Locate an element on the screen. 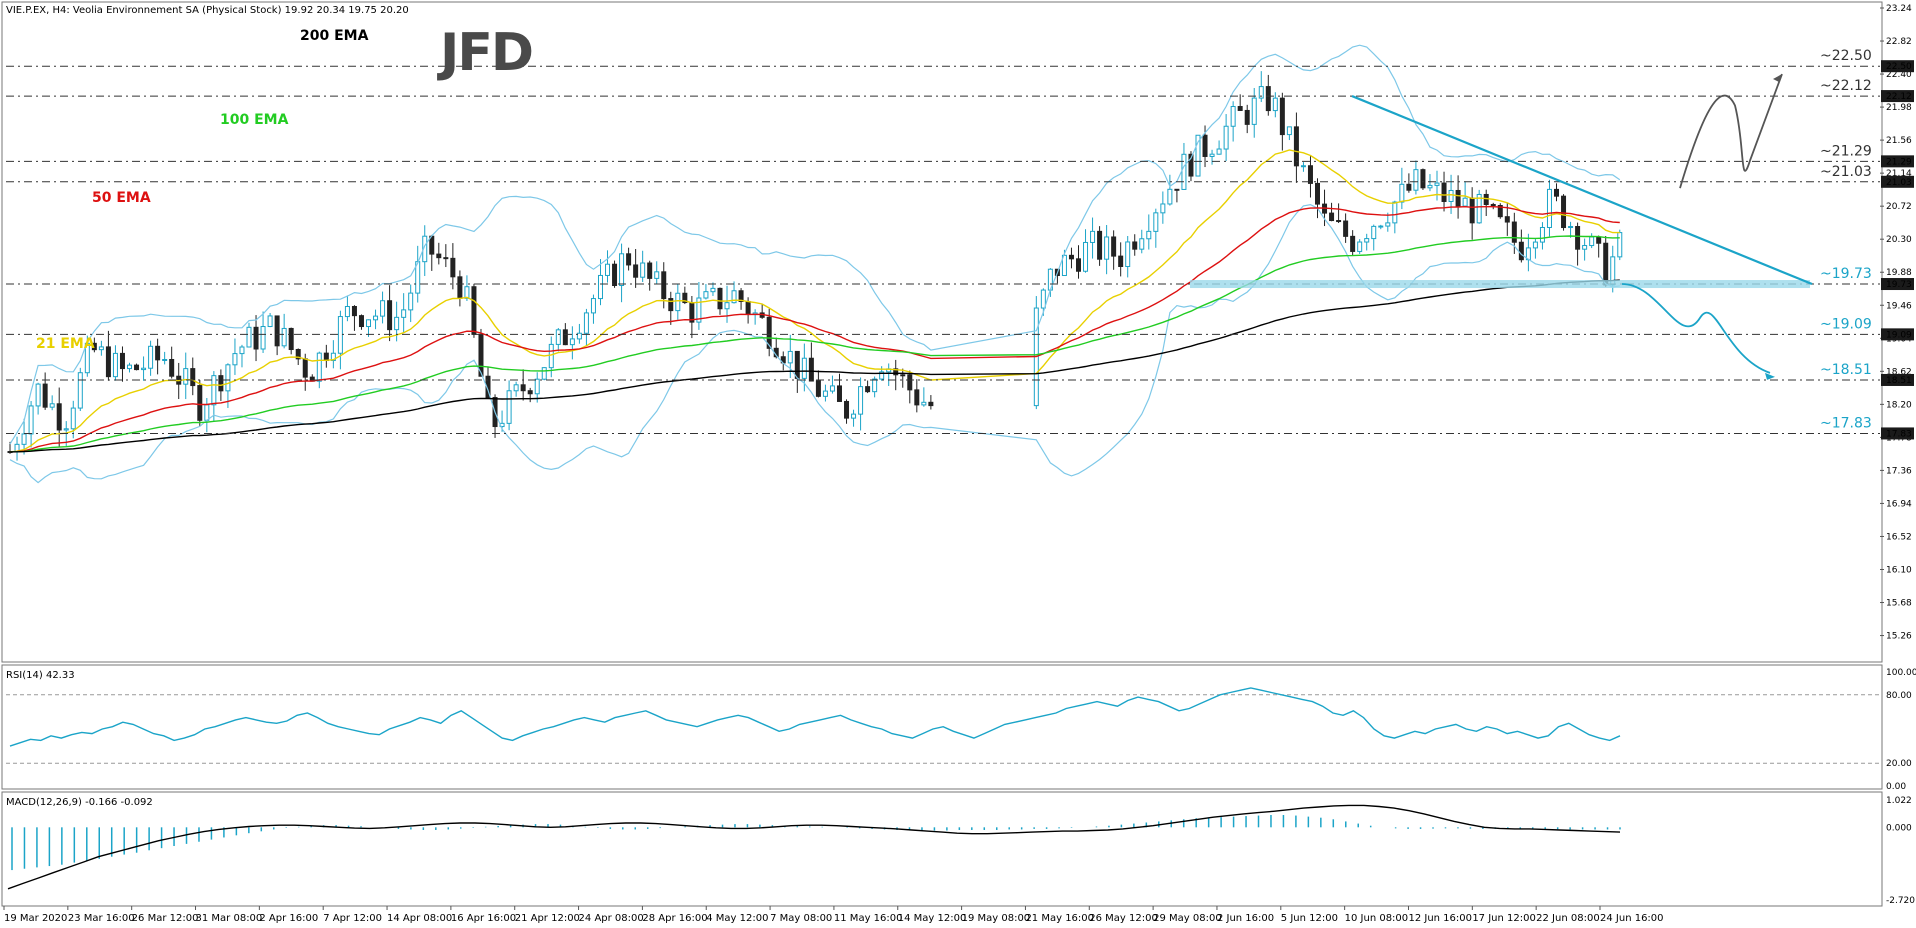 The image size is (1916, 928). macd-panel-frame is located at coordinates (942, 849).